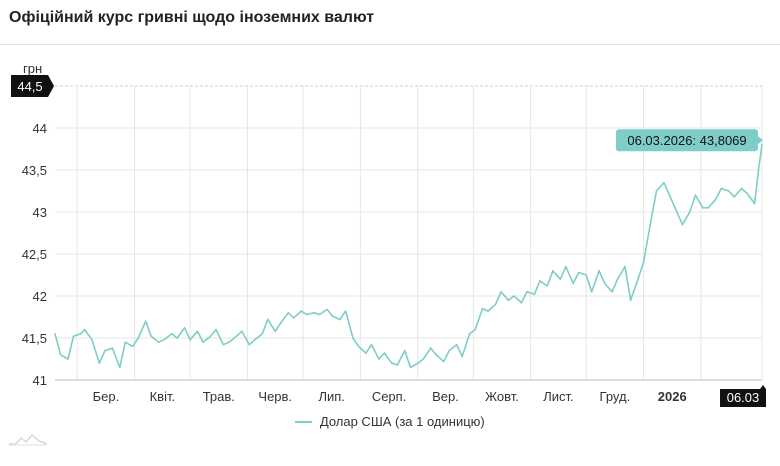 Image resolution: width=780 pixels, height=466 pixels. Describe the element at coordinates (304, 421) in the screenshot. I see `legend-swatch` at that location.